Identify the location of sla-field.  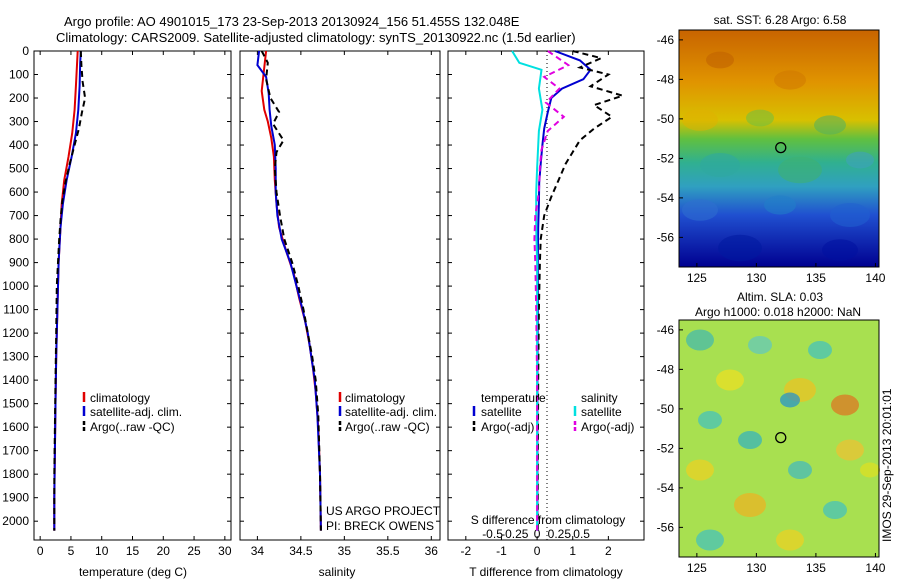
(779, 438).